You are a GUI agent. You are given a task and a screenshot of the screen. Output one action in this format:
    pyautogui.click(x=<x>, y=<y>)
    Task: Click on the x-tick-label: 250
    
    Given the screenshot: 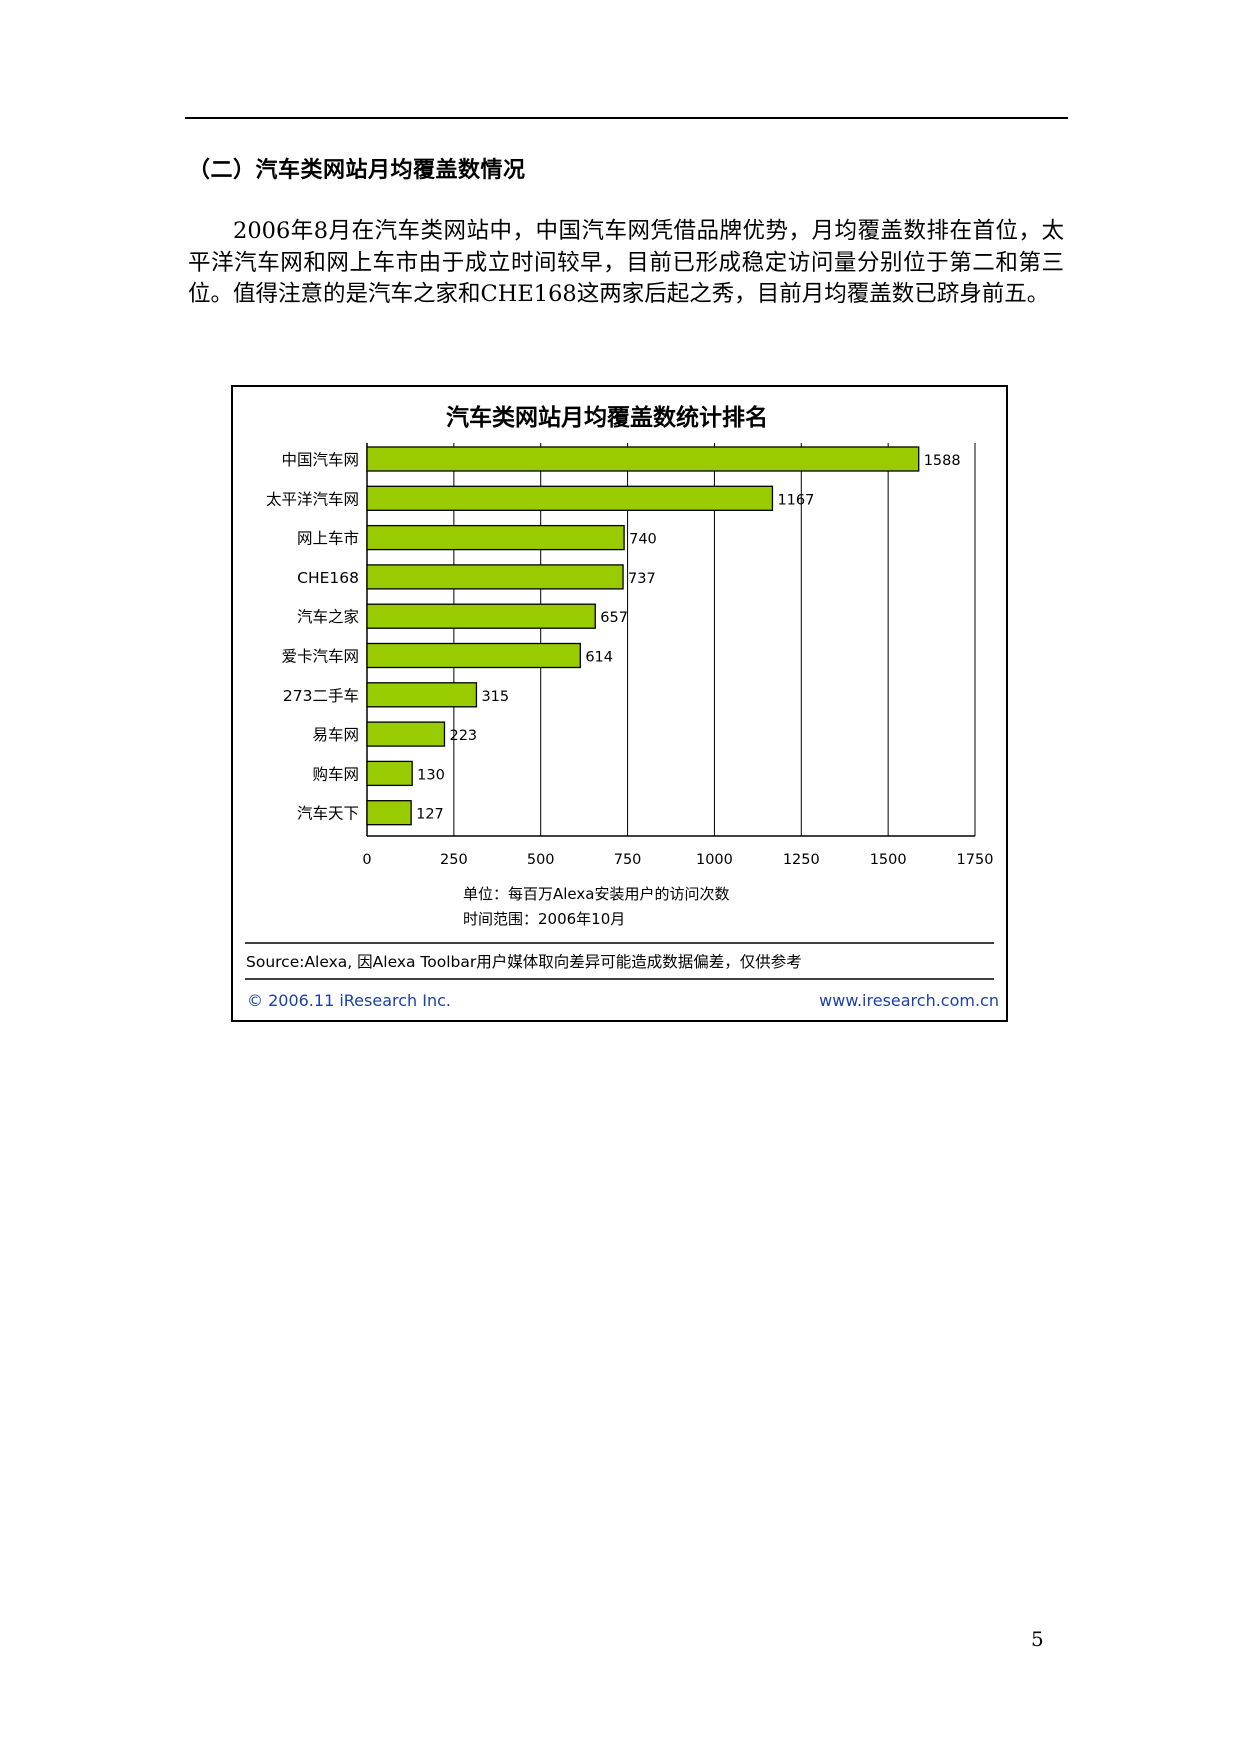 What is the action you would take?
    pyautogui.click(x=454, y=860)
    